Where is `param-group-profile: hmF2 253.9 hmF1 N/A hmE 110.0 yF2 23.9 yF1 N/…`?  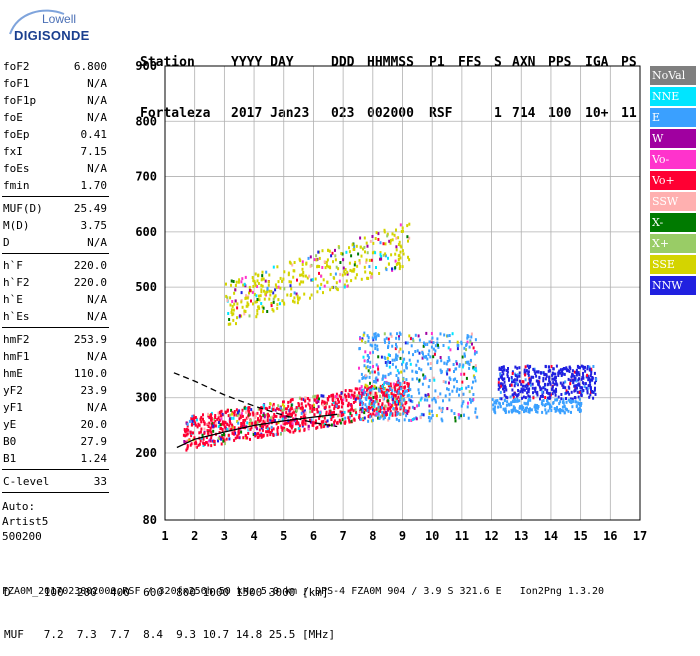 param-group-profile: hmF2 253.9 hmF1 N/A hmE 110.0 yF2 23.9 yF1 N/… is located at coordinates (55, 399).